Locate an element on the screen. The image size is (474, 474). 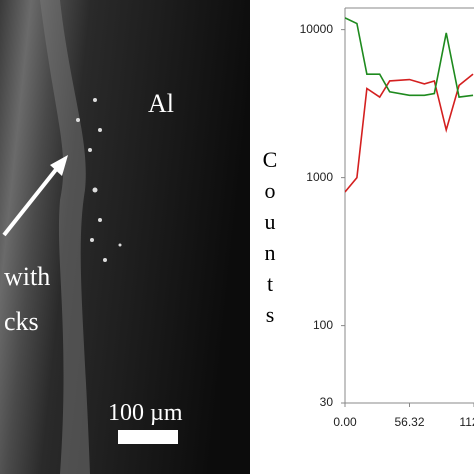
x-tick-label: 112.6 is located at coordinates (466, 422).